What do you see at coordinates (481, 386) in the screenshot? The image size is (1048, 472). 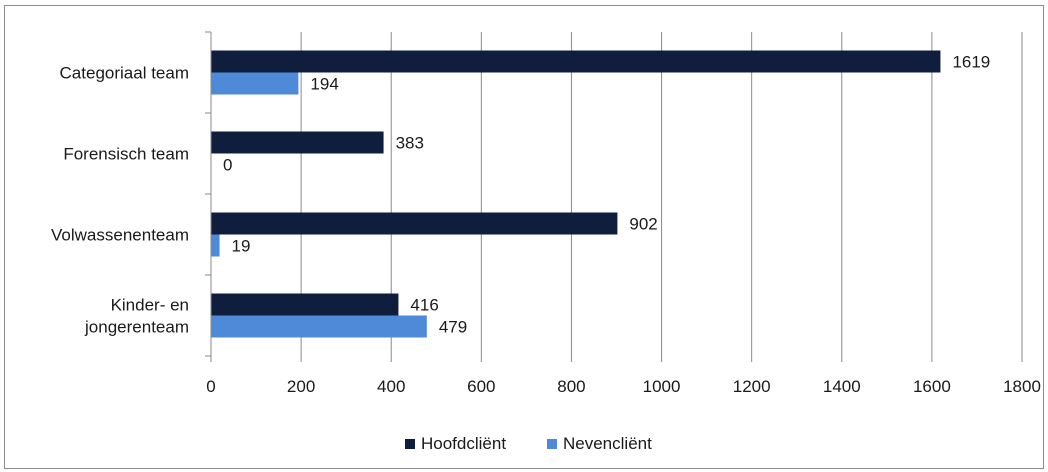 I see `x-tick-label: 600` at bounding box center [481, 386].